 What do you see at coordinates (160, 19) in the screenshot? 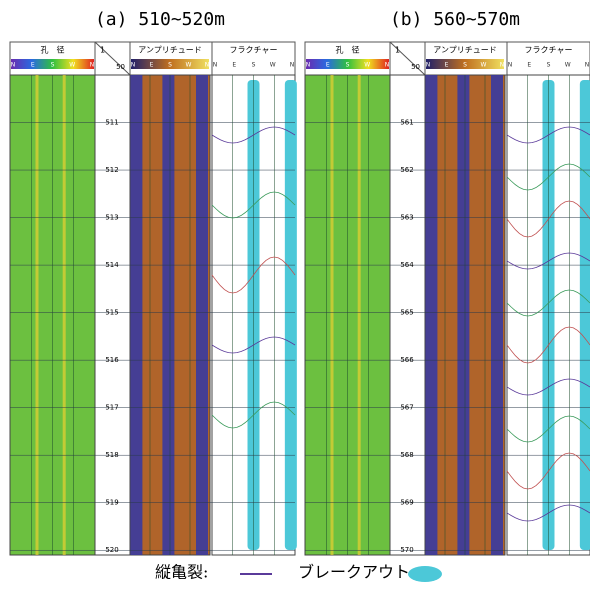
I see `panel-title: (a) 510~520m` at bounding box center [160, 19].